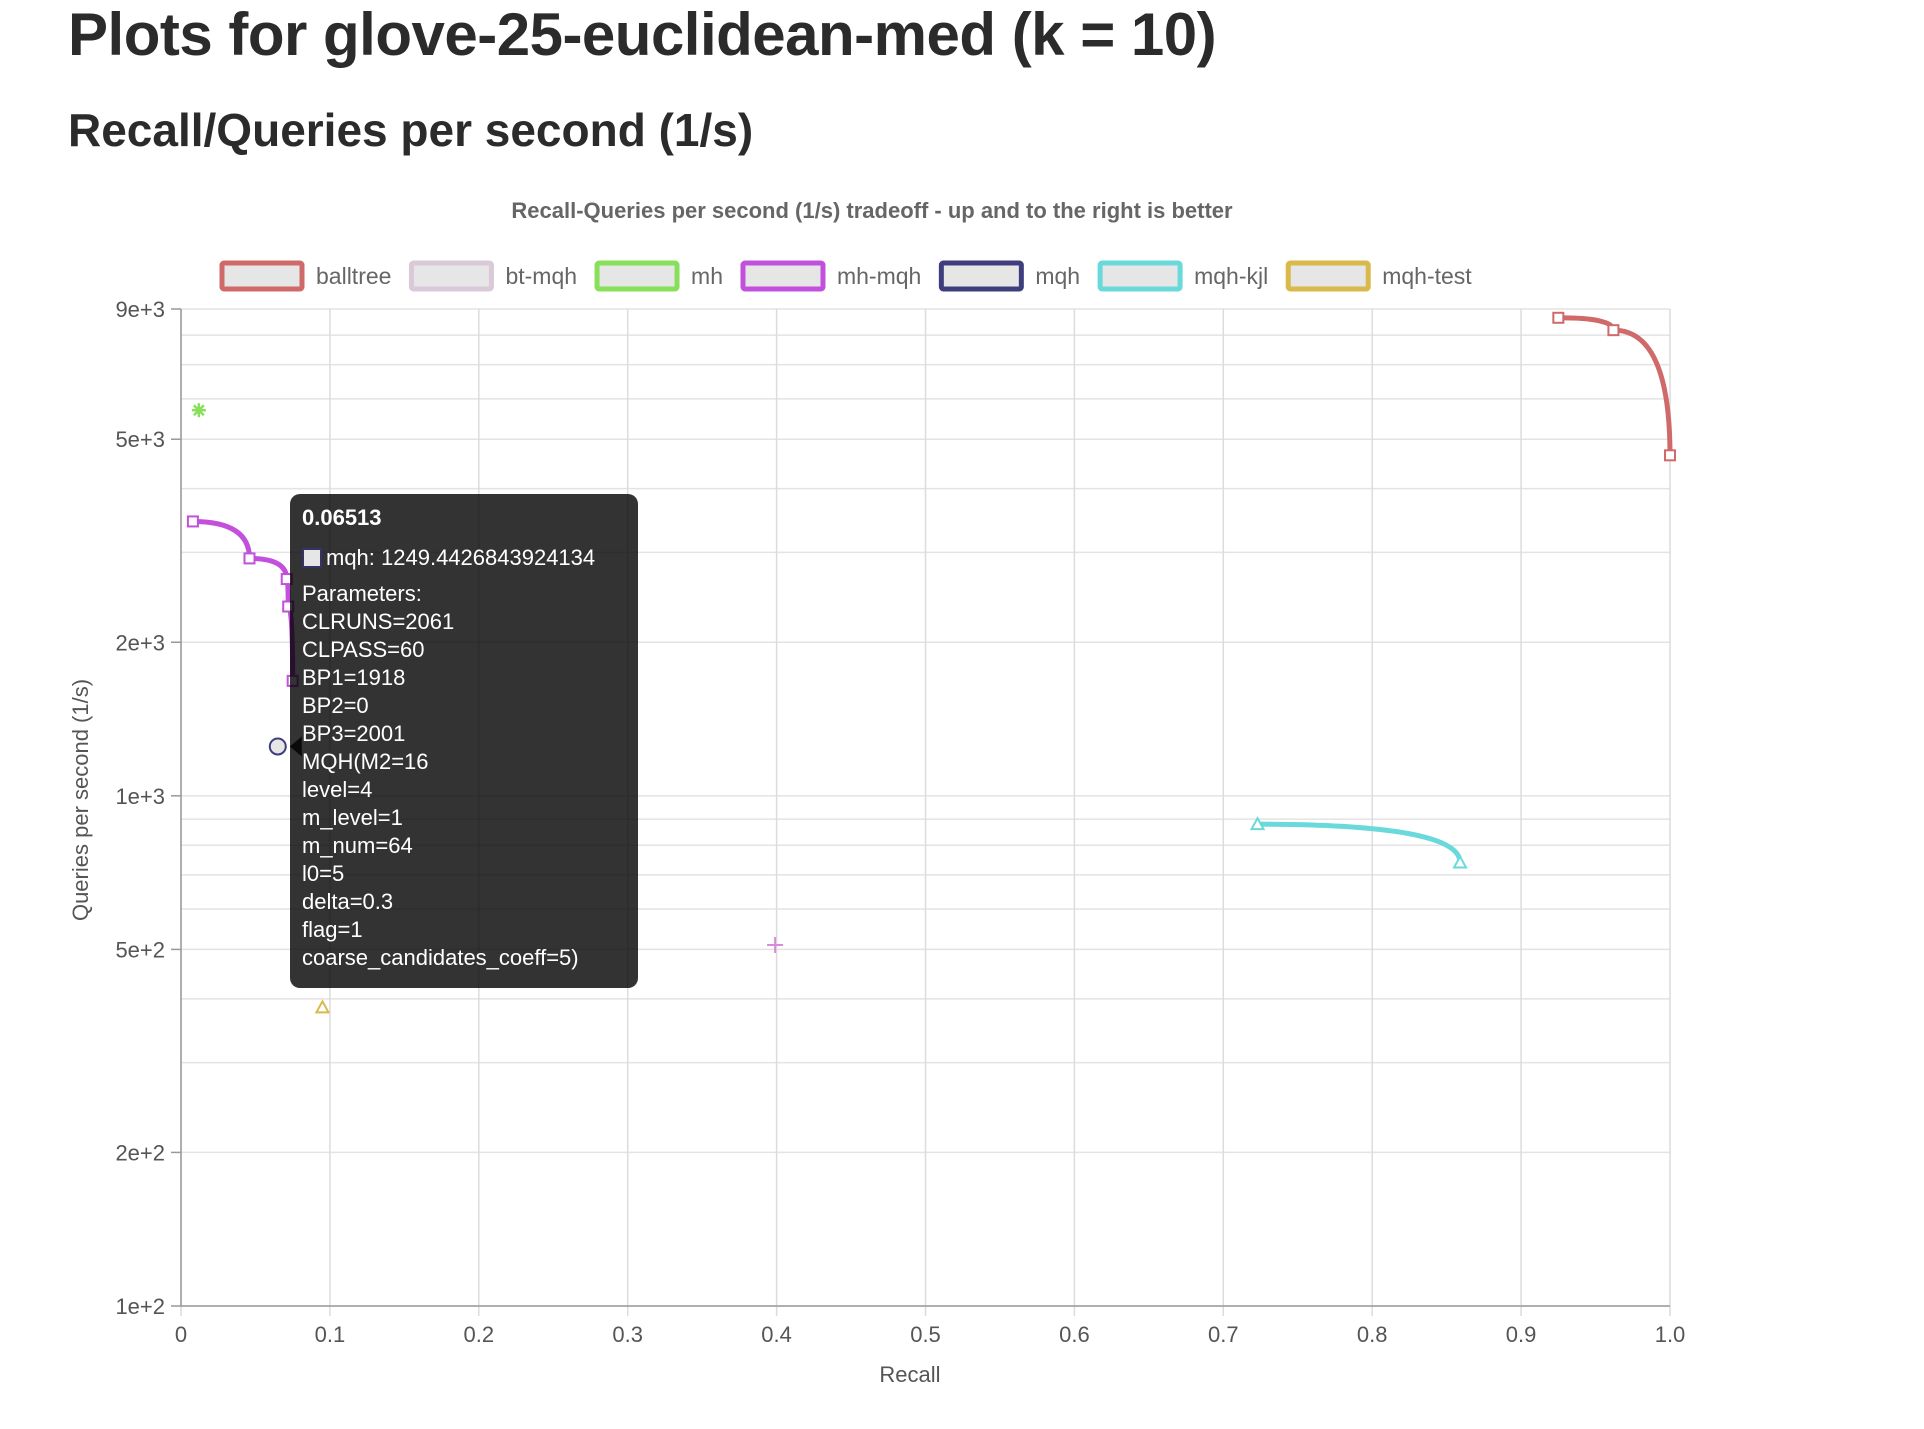 Image resolution: width=1924 pixels, height=1429 pixels. Describe the element at coordinates (707, 276) in the screenshot. I see `legend-label: mh` at that location.